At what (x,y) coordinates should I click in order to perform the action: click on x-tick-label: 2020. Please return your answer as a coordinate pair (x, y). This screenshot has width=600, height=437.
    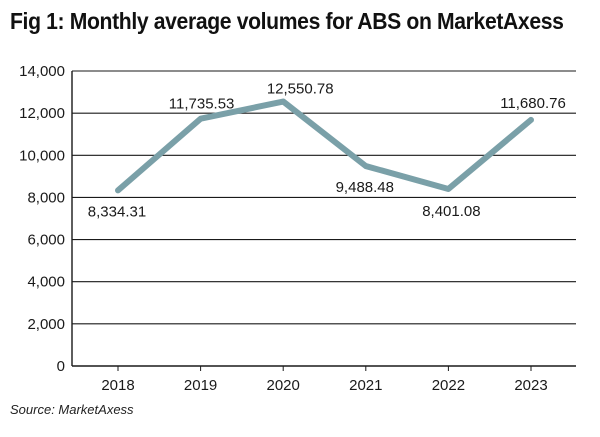
    Looking at the image, I should click on (283, 385).